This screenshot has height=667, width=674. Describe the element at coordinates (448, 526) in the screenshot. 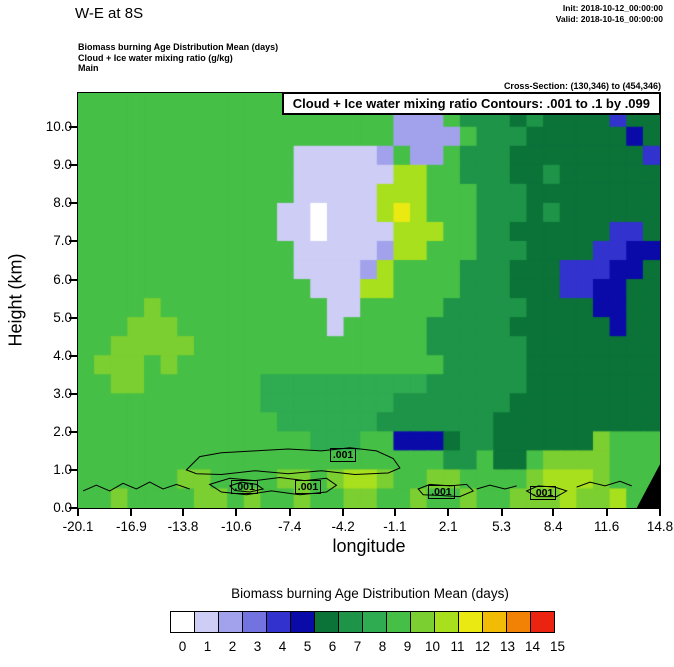

I see `x-tick-label: 2.1` at that location.